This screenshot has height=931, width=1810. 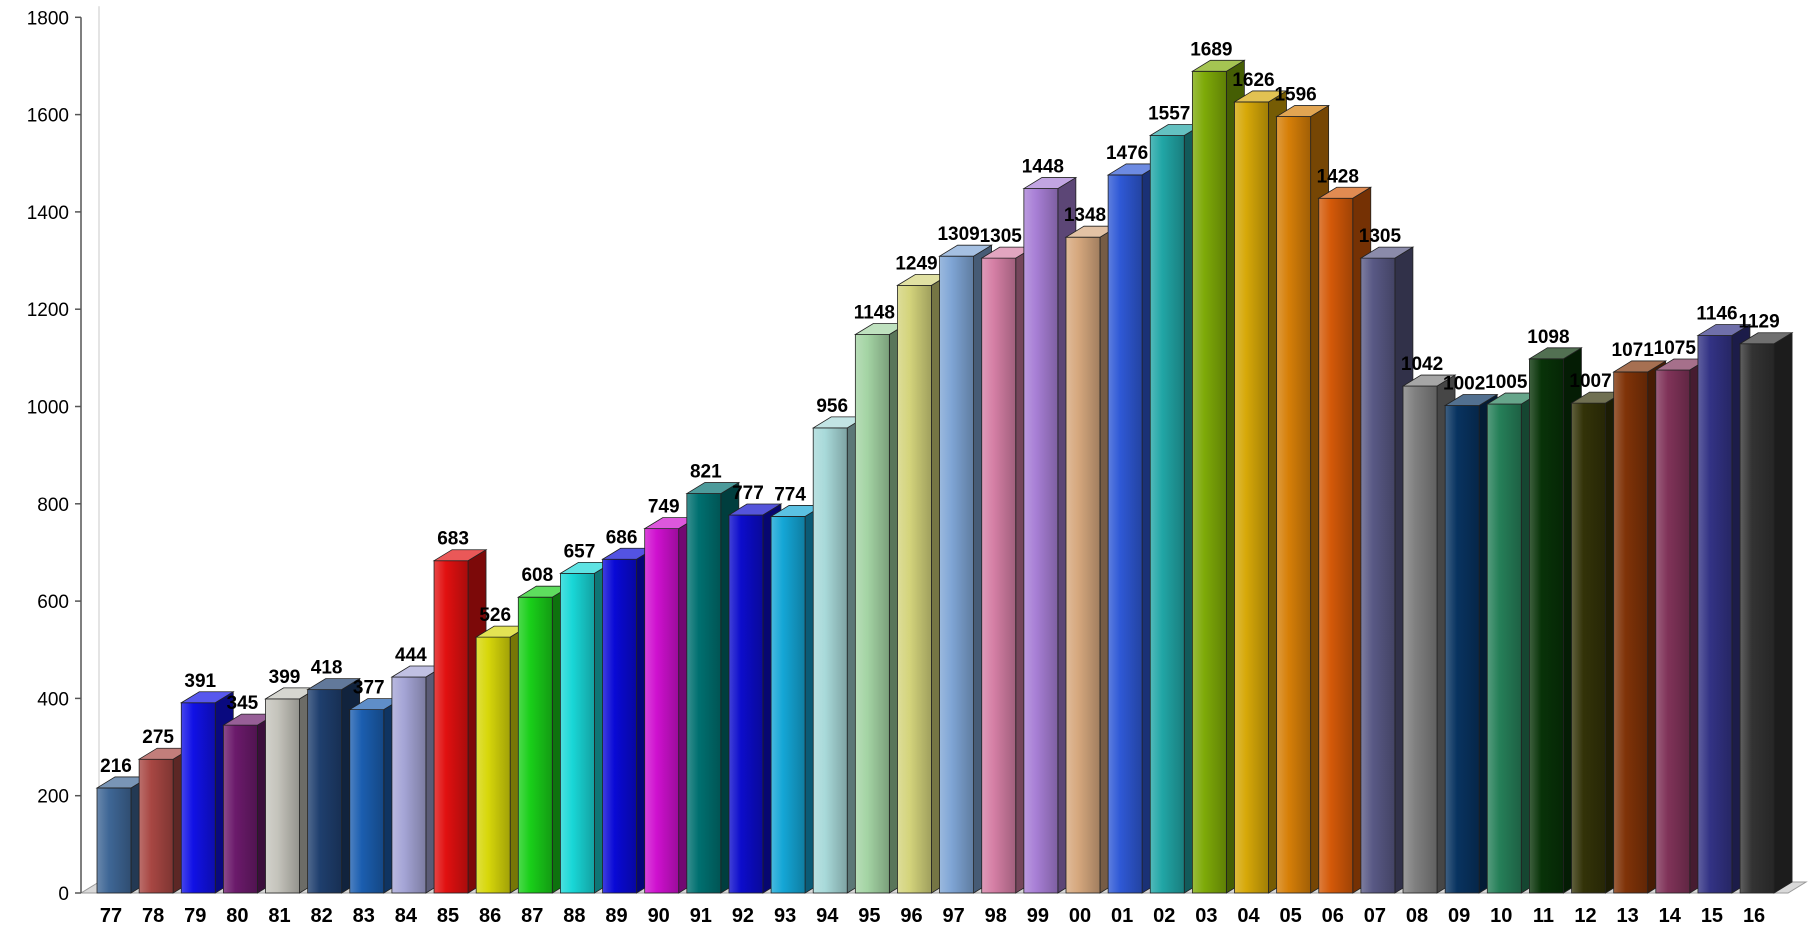 What do you see at coordinates (1675, 348) in the screenshot?
I see `data-label: 1075` at bounding box center [1675, 348].